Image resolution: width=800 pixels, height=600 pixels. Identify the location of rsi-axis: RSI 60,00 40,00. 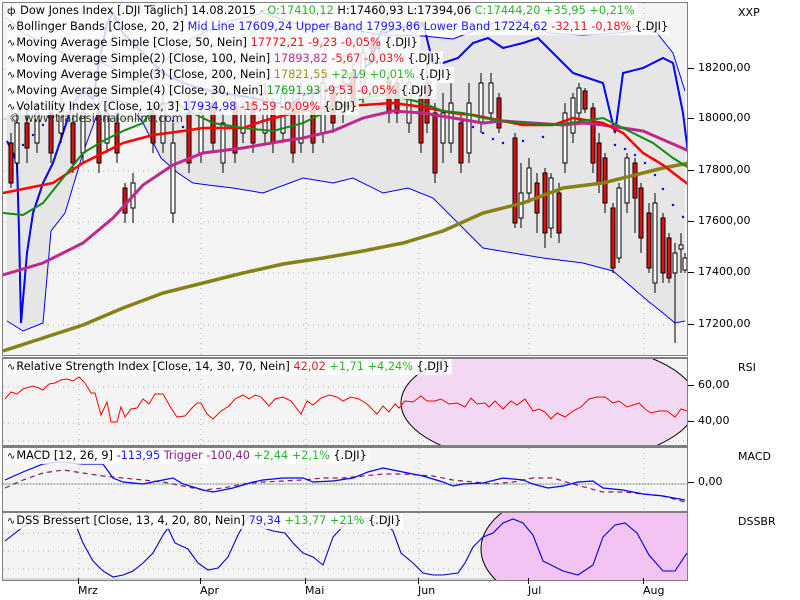
(744, 401).